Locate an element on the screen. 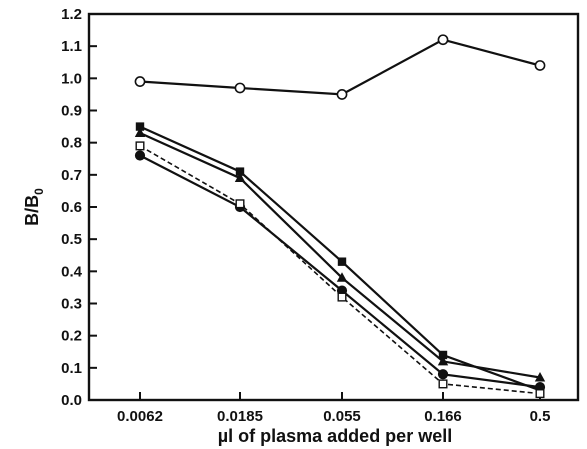 This screenshot has width=587, height=449. y-axis-ticks: 0.0 0.1 0.2 0.3 0.4 0.5 0.6 0.7 0.8 0.9 1.0 1.1 1.2 is located at coordinates (79, 207).